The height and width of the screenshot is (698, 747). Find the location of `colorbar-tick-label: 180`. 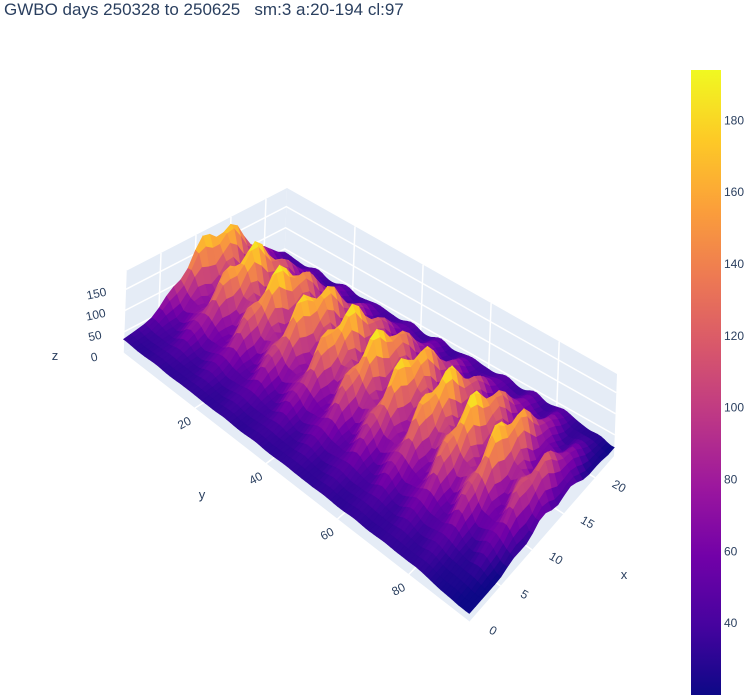

colorbar-tick-label: 180 is located at coordinates (734, 120).